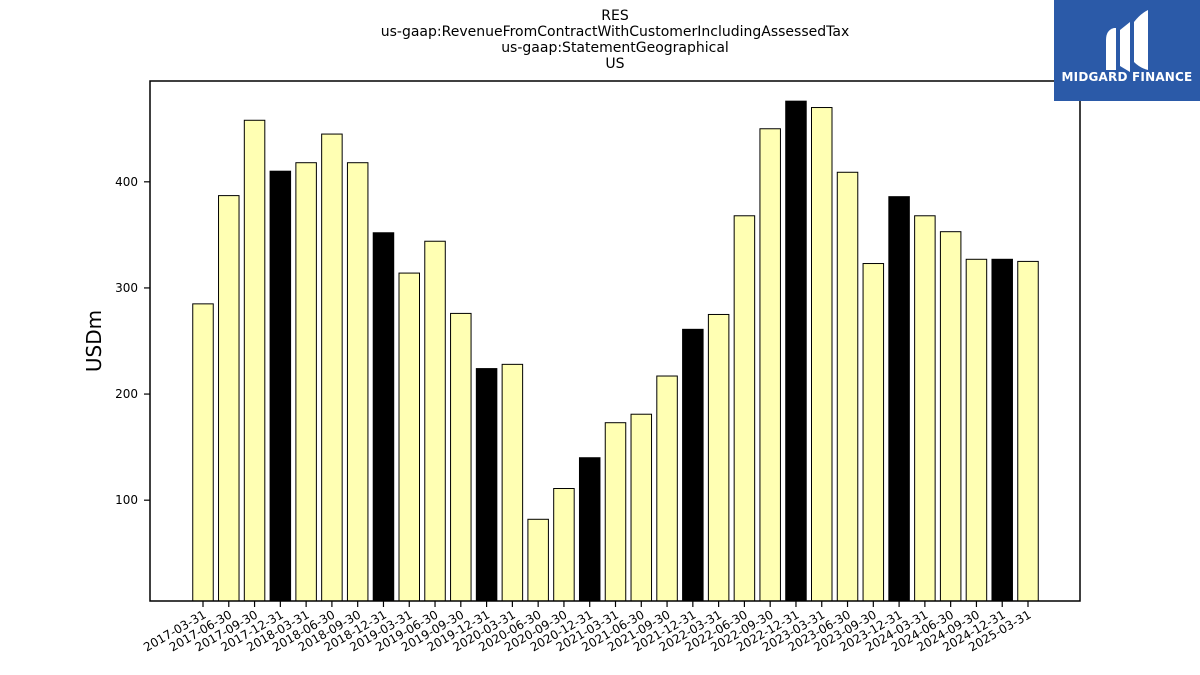 This screenshot has width=1200, height=675. Describe the element at coordinates (1127, 41) in the screenshot. I see `logo-mark-icon` at that location.